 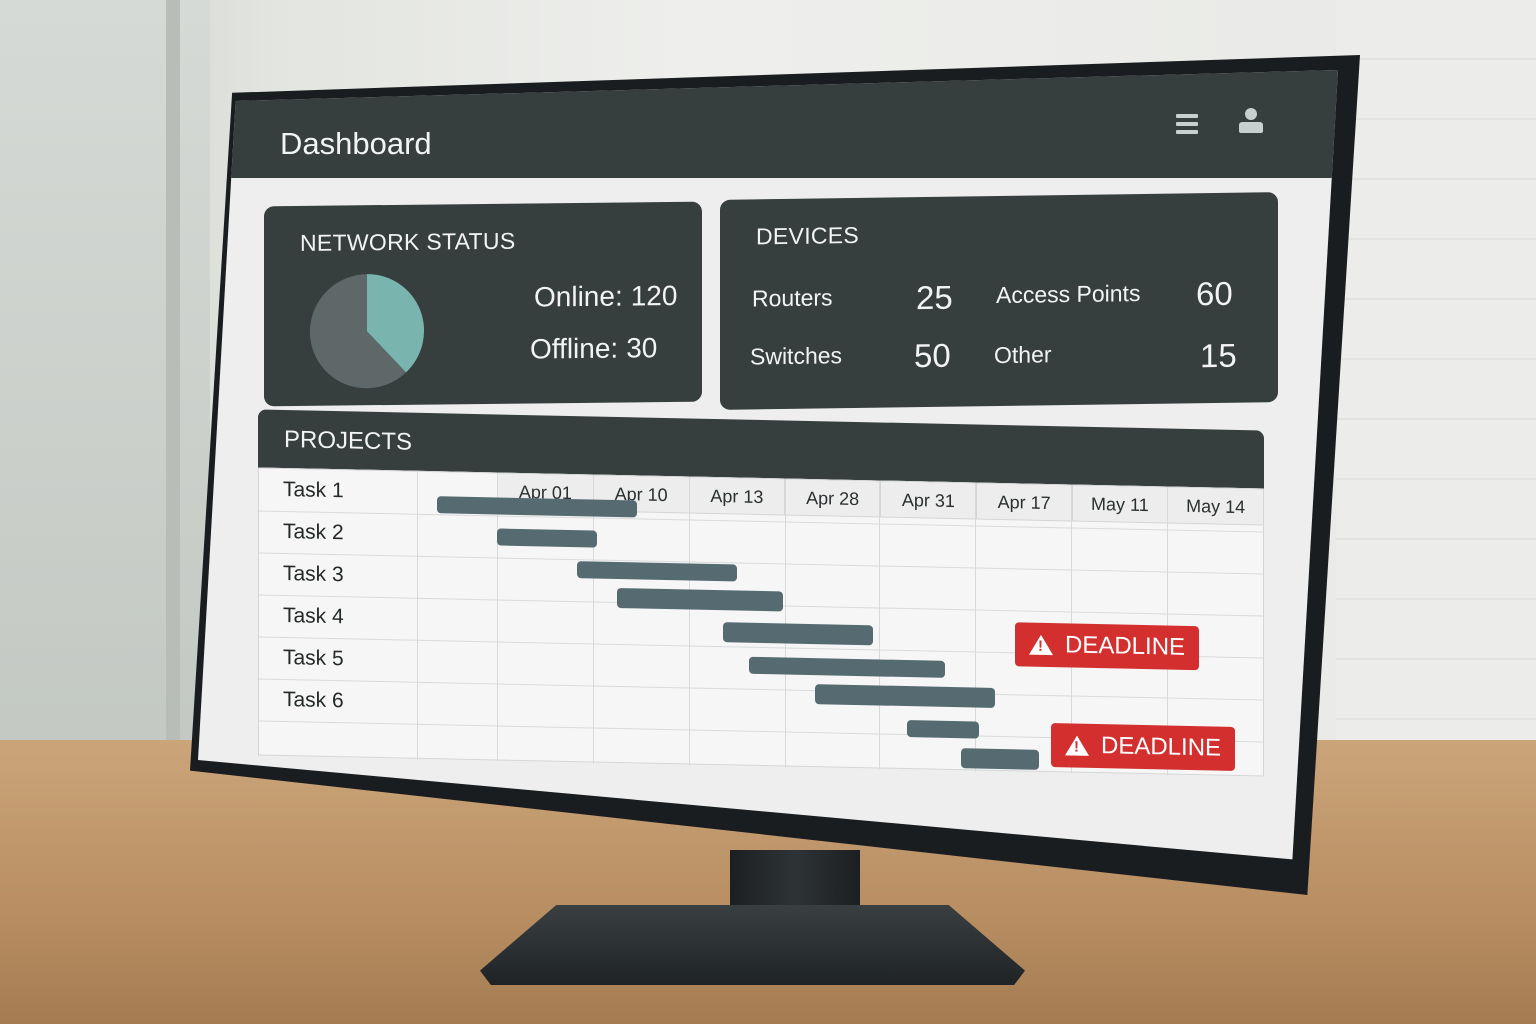 What do you see at coordinates (313, 658) in the screenshot?
I see `task-label: Task 5` at bounding box center [313, 658].